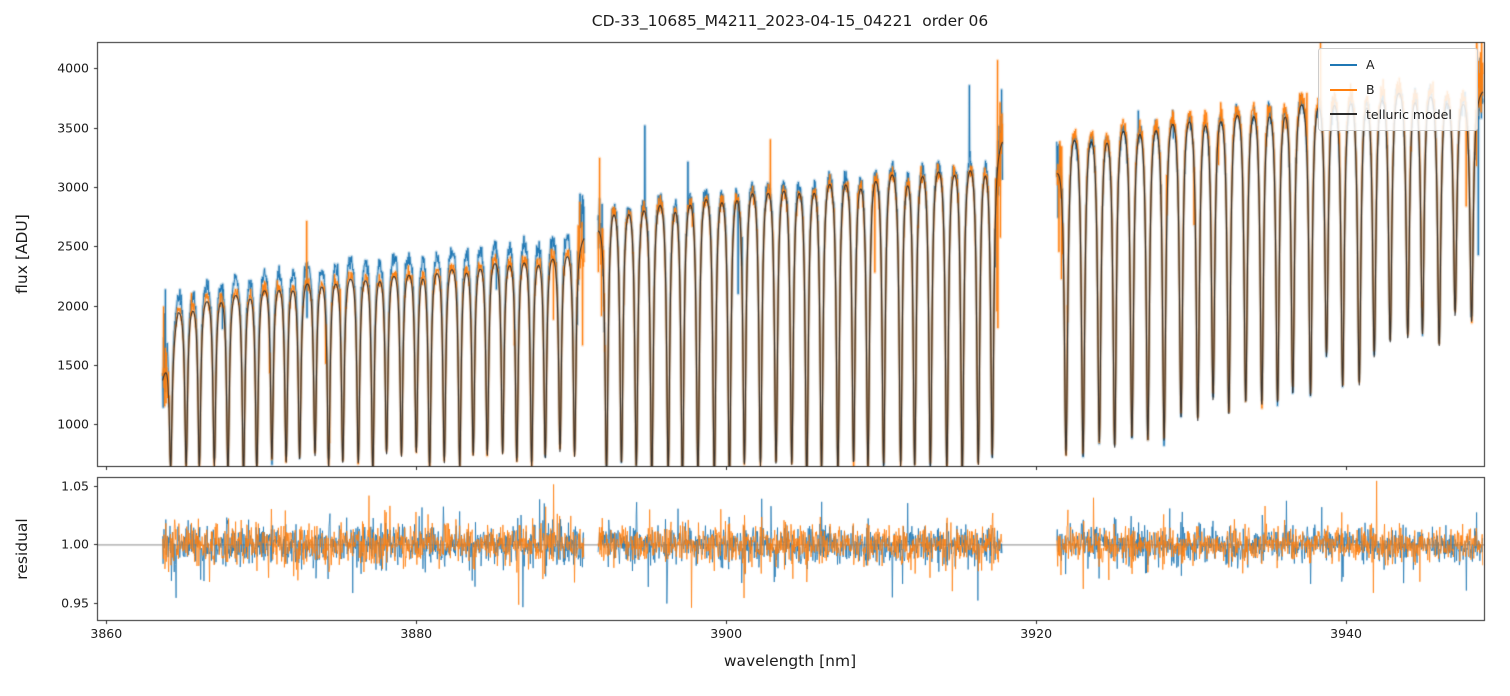 The width and height of the screenshot is (1510, 696). Describe the element at coordinates (790, 661) in the screenshot. I see `x-axis-label: wavelength [nm]` at that location.